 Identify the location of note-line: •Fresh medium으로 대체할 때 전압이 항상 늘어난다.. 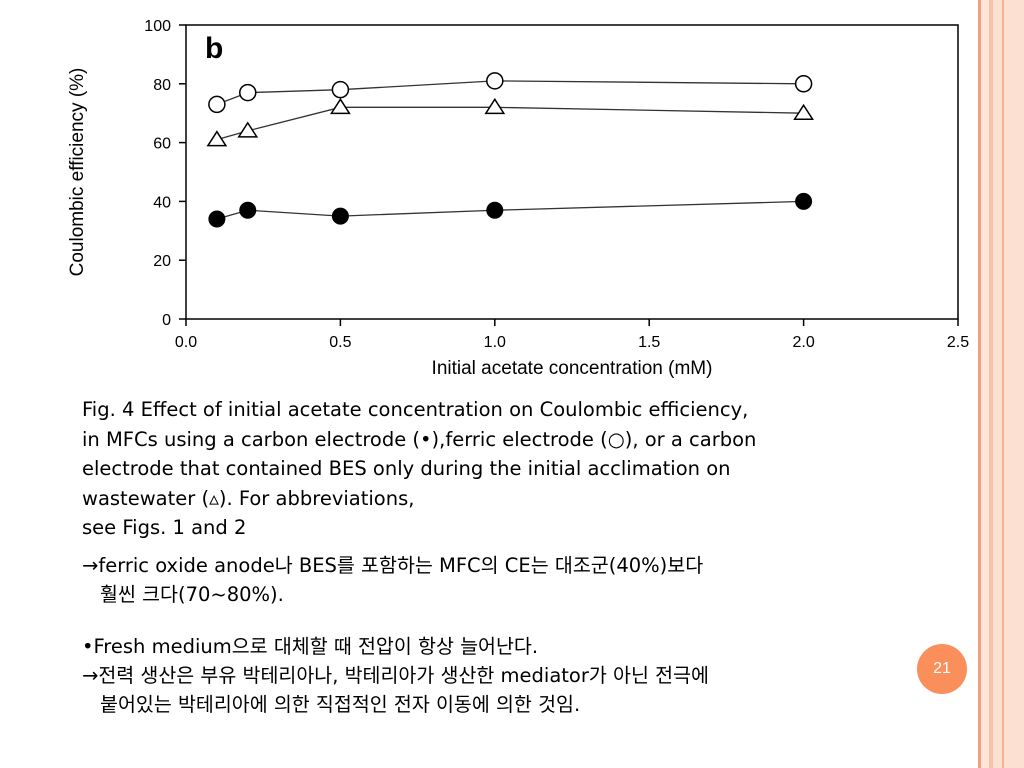
(310, 646).